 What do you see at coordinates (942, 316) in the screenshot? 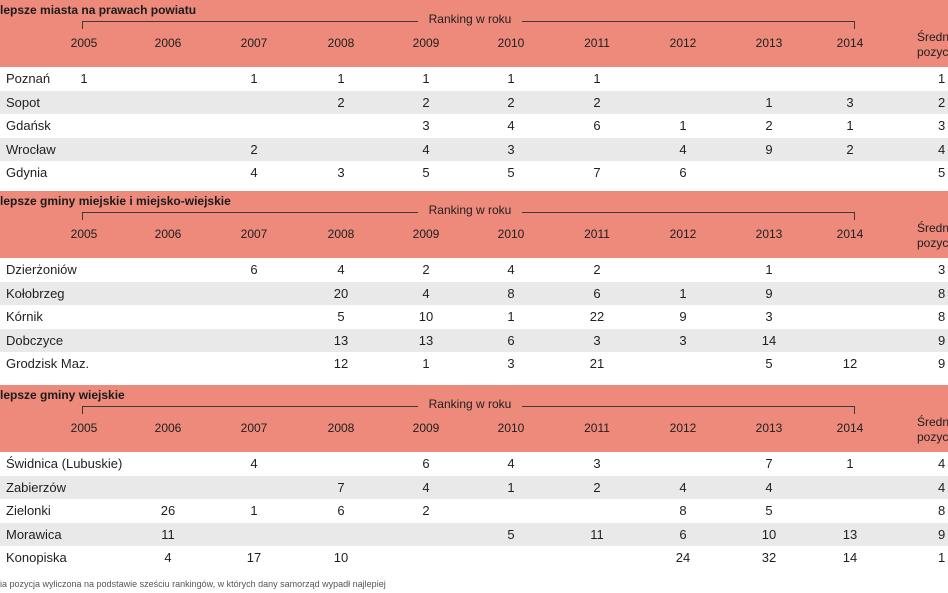
I see `avg-position-value: 8` at bounding box center [942, 316].